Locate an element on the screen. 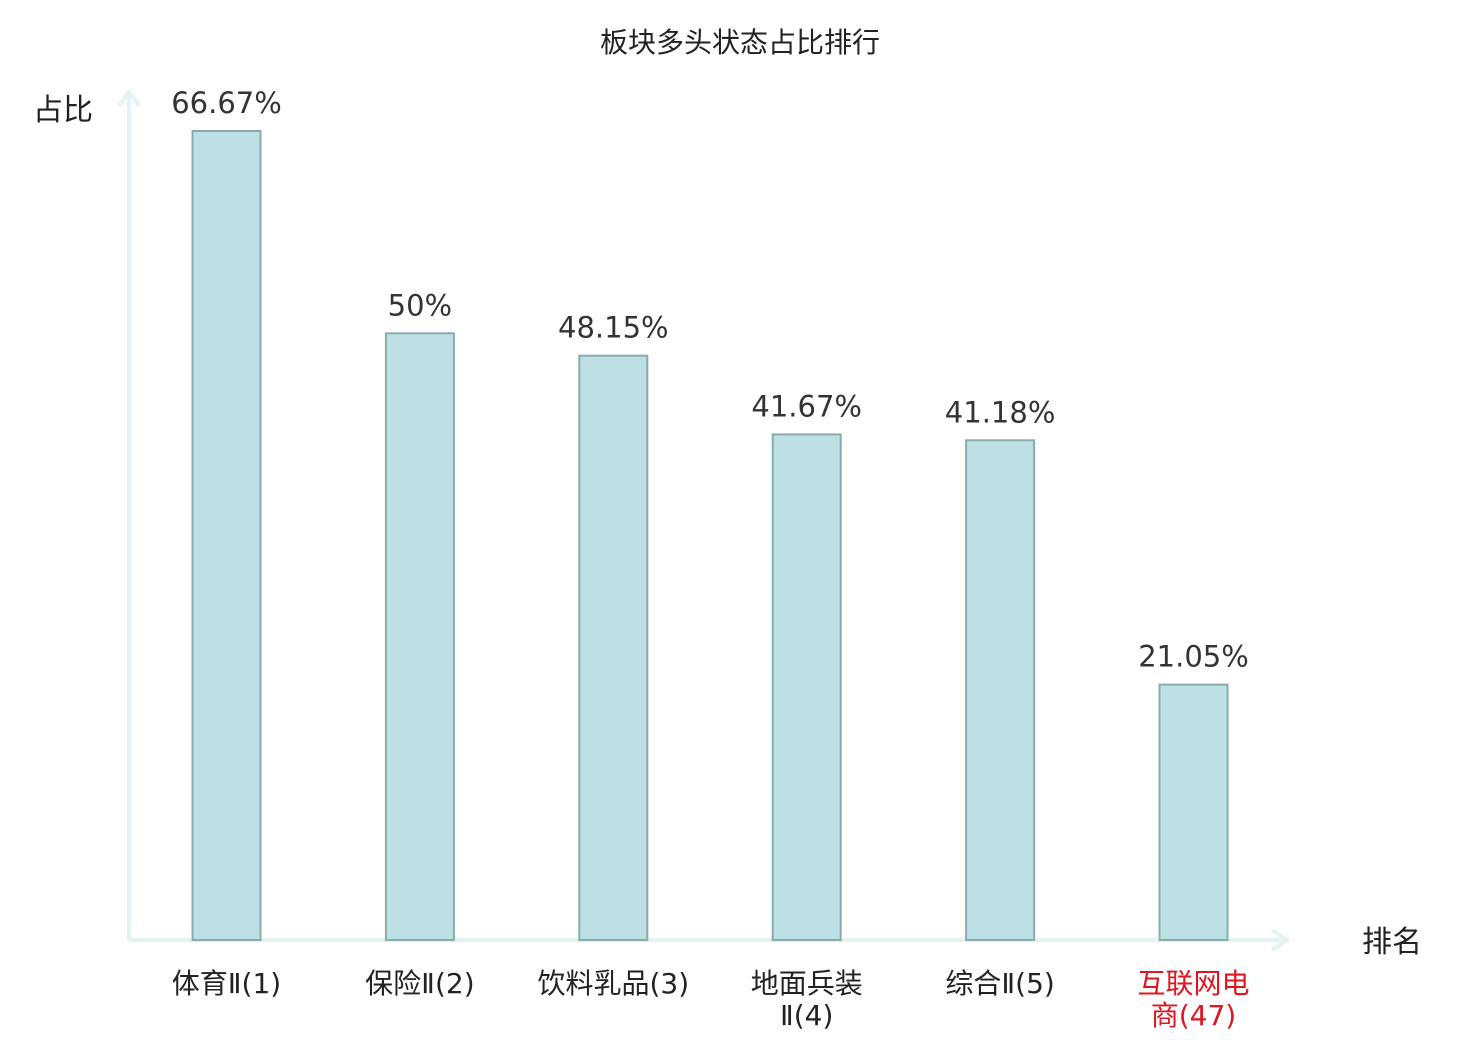 This screenshot has height=1040, width=1480. category-label-6-line-1: 互联网电 is located at coordinates (1193, 983).